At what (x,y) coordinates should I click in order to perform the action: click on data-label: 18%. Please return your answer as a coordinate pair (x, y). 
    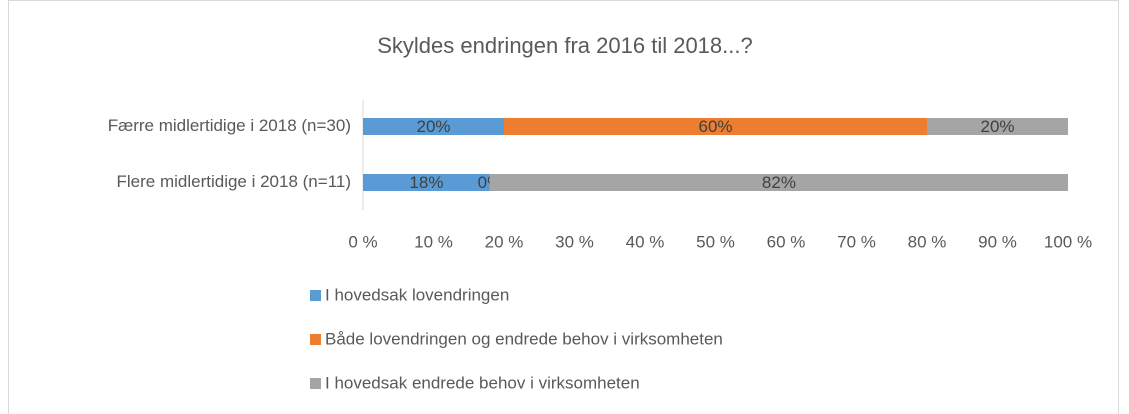
    Looking at the image, I should click on (426, 182).